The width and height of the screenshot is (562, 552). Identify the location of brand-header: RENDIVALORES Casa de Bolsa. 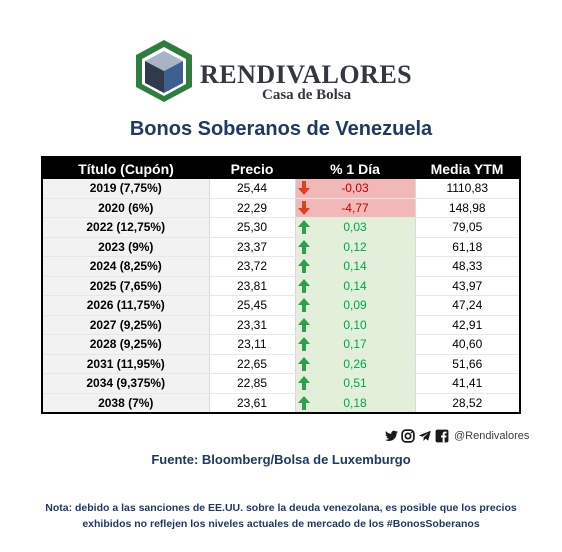
(281, 73).